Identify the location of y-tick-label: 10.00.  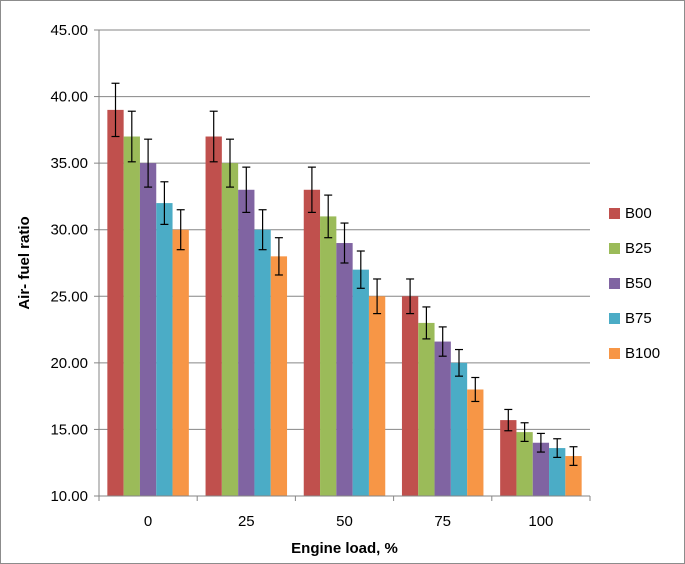
(69, 496).